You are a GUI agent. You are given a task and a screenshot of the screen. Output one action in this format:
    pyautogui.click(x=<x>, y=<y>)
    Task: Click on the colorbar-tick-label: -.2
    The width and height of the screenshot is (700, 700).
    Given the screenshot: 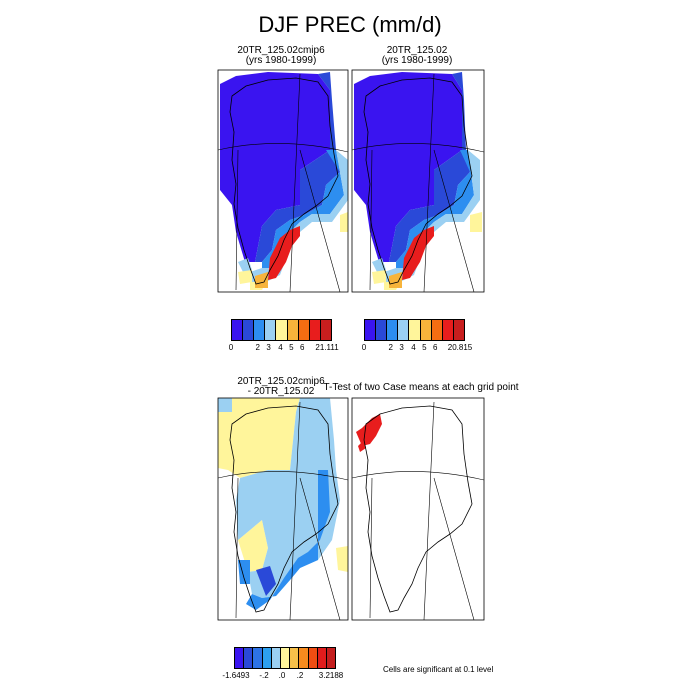 What is the action you would take?
    pyautogui.click(x=264, y=675)
    